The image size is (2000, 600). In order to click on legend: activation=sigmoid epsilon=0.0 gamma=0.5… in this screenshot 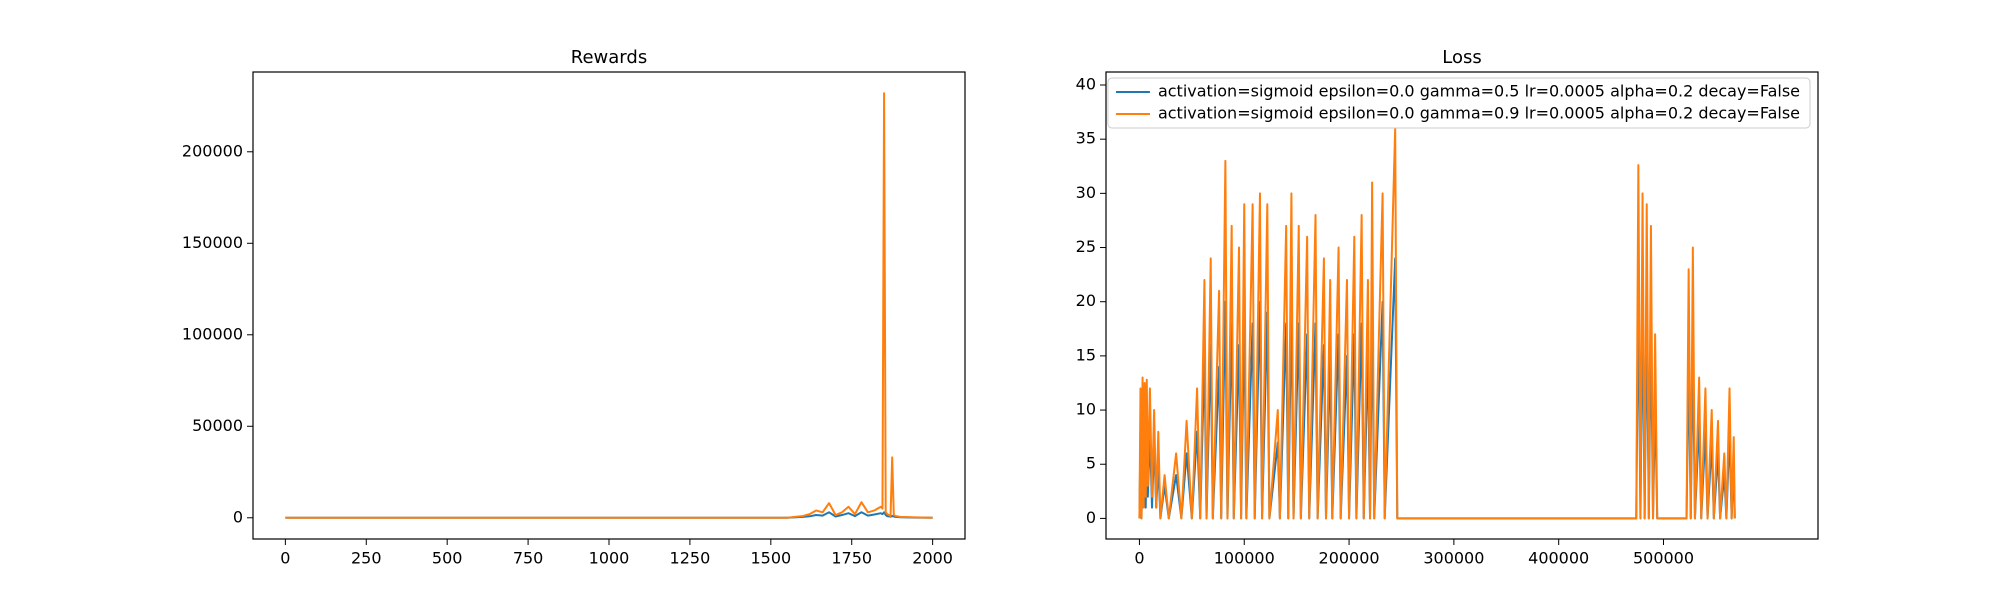, I will do `click(1459, 103)`.